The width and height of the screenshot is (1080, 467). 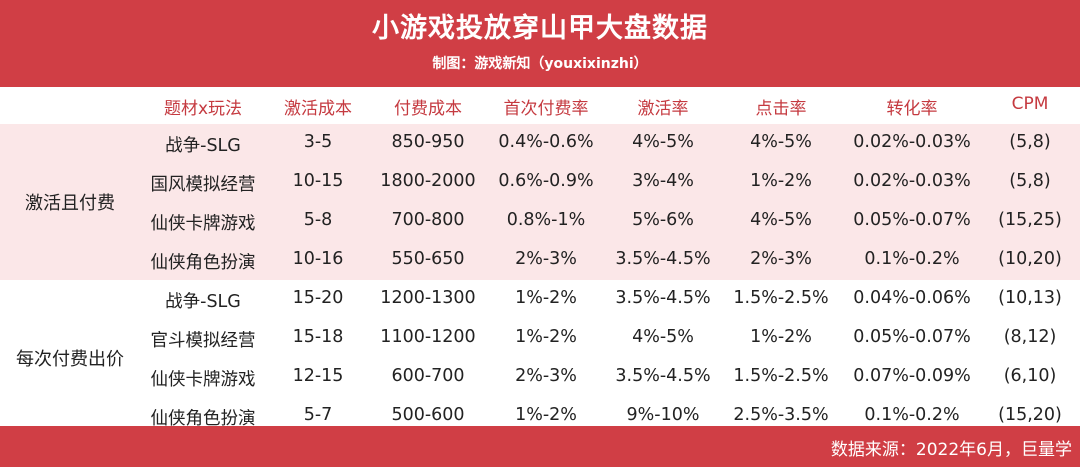 I want to click on cell-activation-cost: 15-20, so click(x=318, y=298).